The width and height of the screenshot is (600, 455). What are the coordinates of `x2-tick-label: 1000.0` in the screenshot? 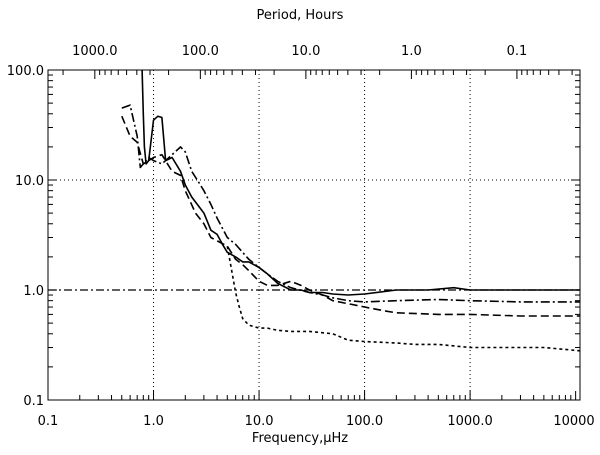 It's located at (95, 51).